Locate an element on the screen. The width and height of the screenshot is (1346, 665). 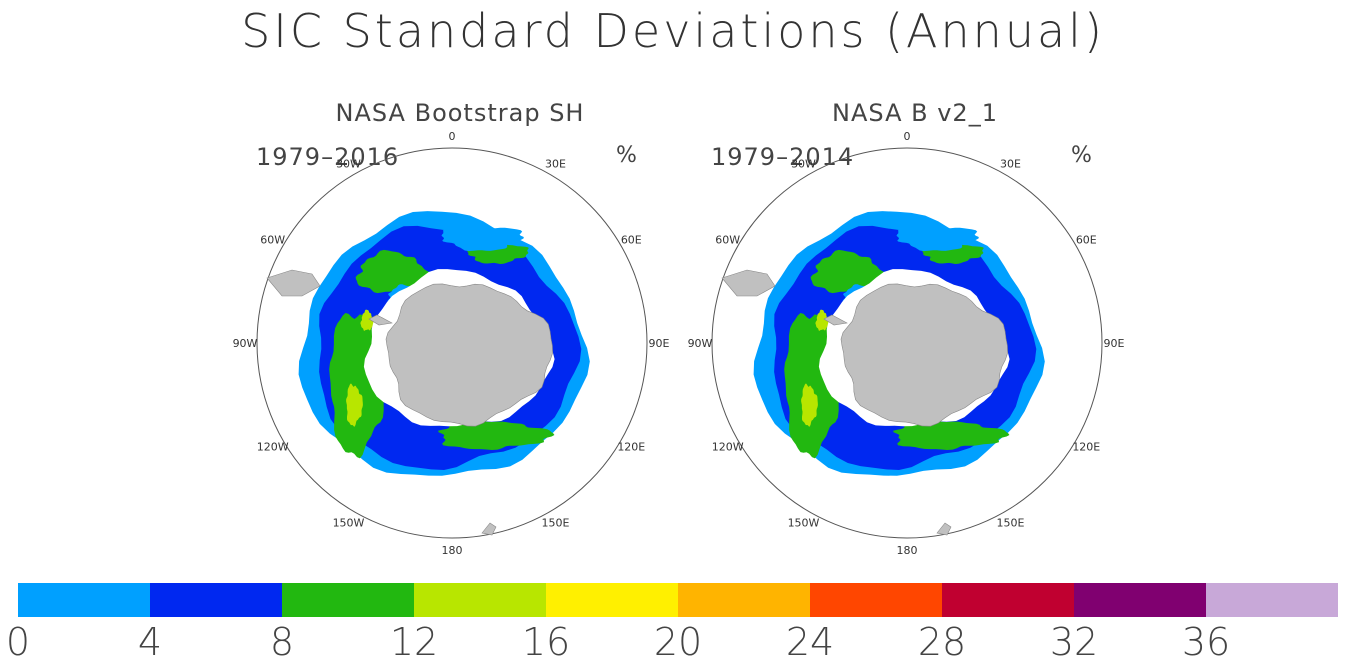
colorbar is located at coordinates (678, 600).